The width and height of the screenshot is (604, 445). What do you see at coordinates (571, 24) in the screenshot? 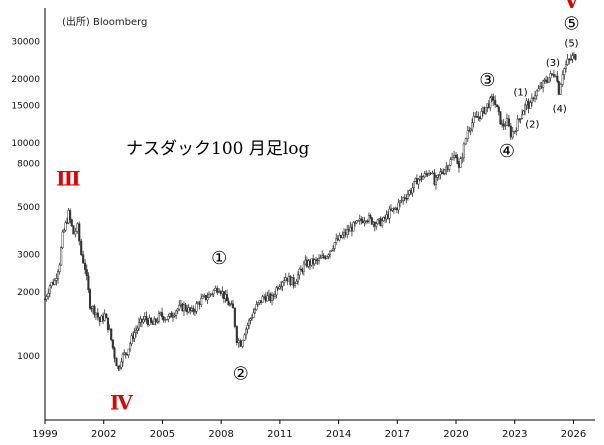
I see `wave-label: ⑤` at bounding box center [571, 24].